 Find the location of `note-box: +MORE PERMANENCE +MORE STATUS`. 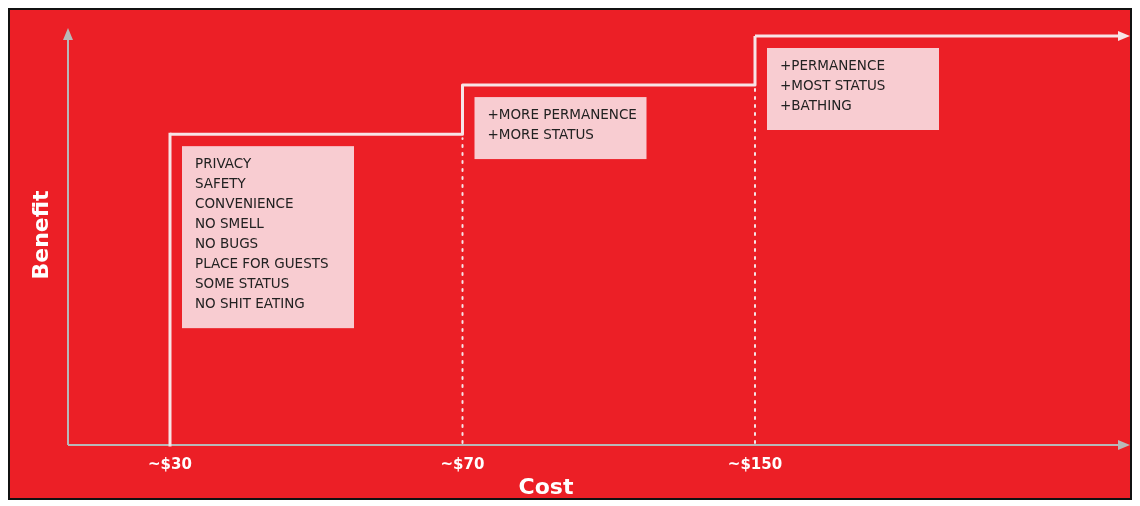

note-box: +MORE PERMANENCE +MORE STATUS is located at coordinates (560, 128).